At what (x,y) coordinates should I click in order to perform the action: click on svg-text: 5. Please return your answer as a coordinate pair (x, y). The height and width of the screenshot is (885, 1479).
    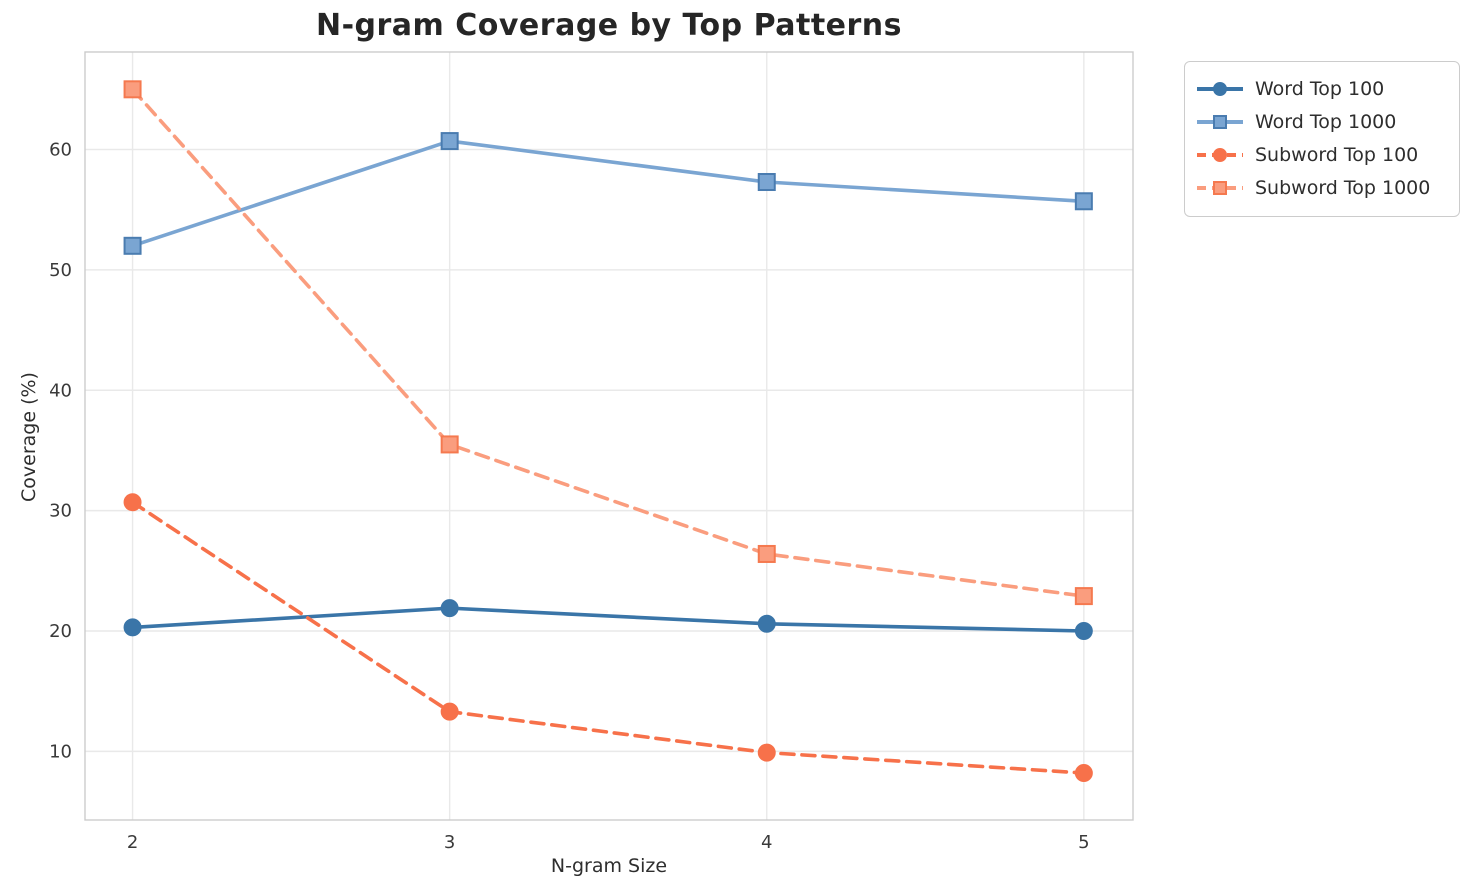
    Looking at the image, I should click on (1083, 842).